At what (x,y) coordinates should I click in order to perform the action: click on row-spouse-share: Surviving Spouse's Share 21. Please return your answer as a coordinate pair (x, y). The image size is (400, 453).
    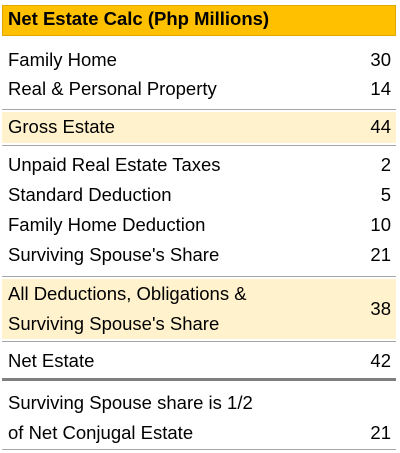
    Looking at the image, I should click on (200, 255).